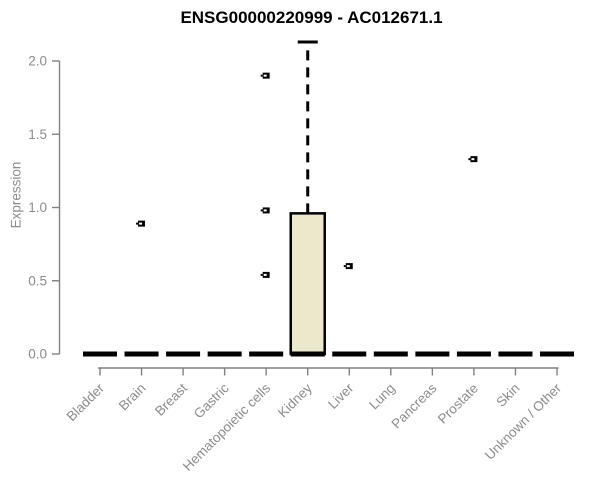  Describe the element at coordinates (307, 354) in the screenshot. I see `median-line` at that location.